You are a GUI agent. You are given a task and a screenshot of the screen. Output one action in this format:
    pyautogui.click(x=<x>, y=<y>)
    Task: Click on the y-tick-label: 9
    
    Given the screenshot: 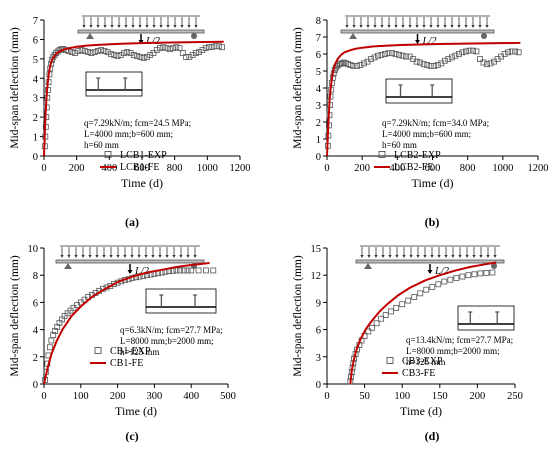 What is the action you would take?
    pyautogui.click(x=318, y=303)
    